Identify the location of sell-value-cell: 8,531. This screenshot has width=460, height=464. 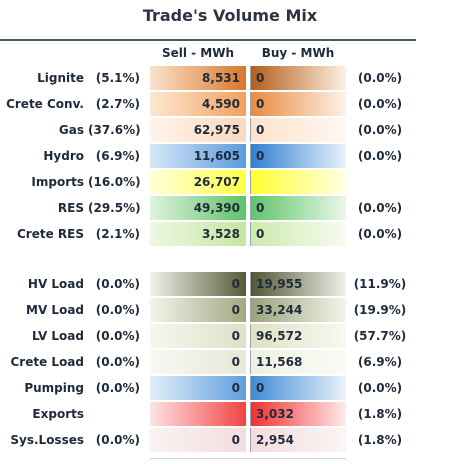
(198, 78).